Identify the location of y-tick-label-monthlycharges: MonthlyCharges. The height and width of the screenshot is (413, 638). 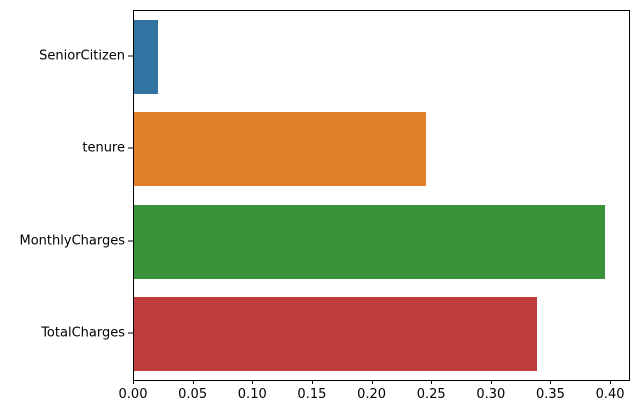
(72, 241).